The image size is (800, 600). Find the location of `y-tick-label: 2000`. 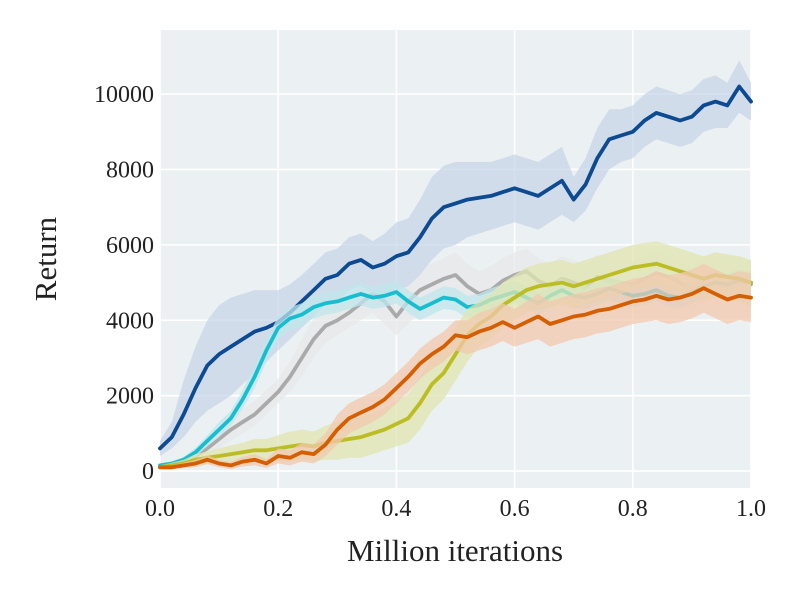

y-tick-label: 2000 is located at coordinates (130, 397).